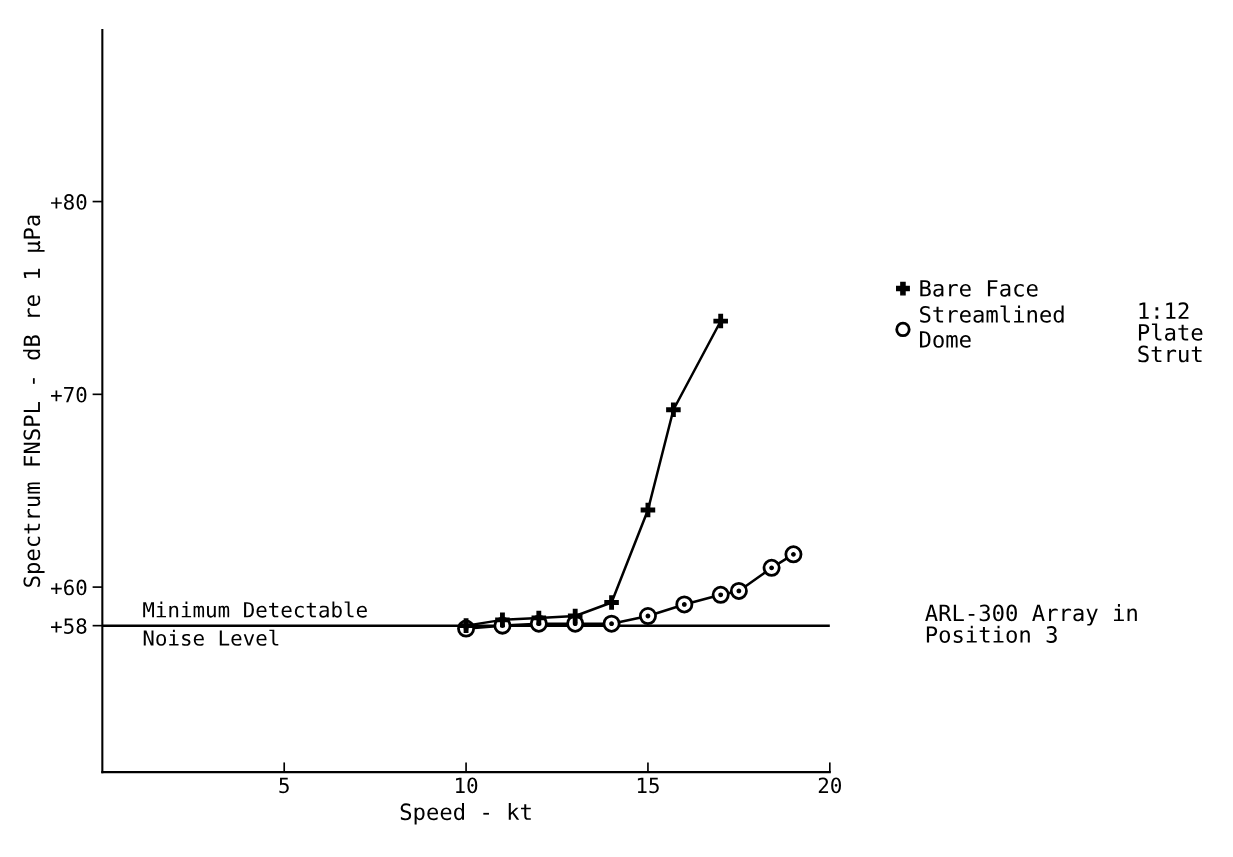 The height and width of the screenshot is (857, 1233). I want to click on x-tick-label: 5, so click(284, 785).